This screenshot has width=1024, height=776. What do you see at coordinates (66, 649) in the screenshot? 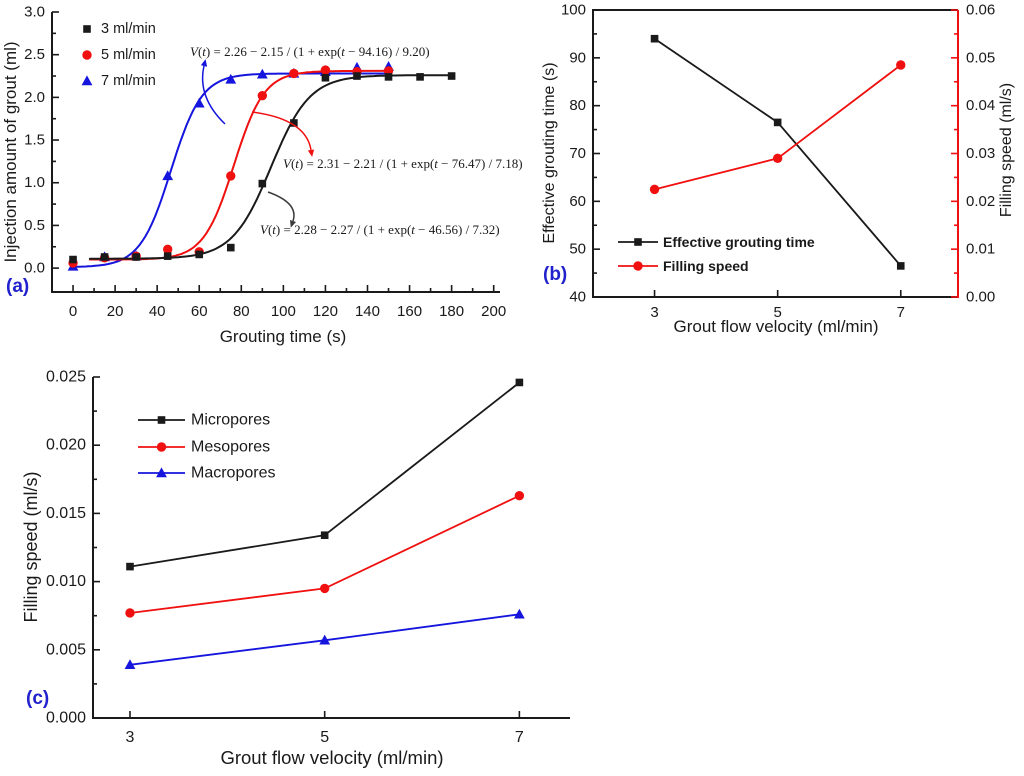
I see `y-tick-label: 0.005` at bounding box center [66, 649].